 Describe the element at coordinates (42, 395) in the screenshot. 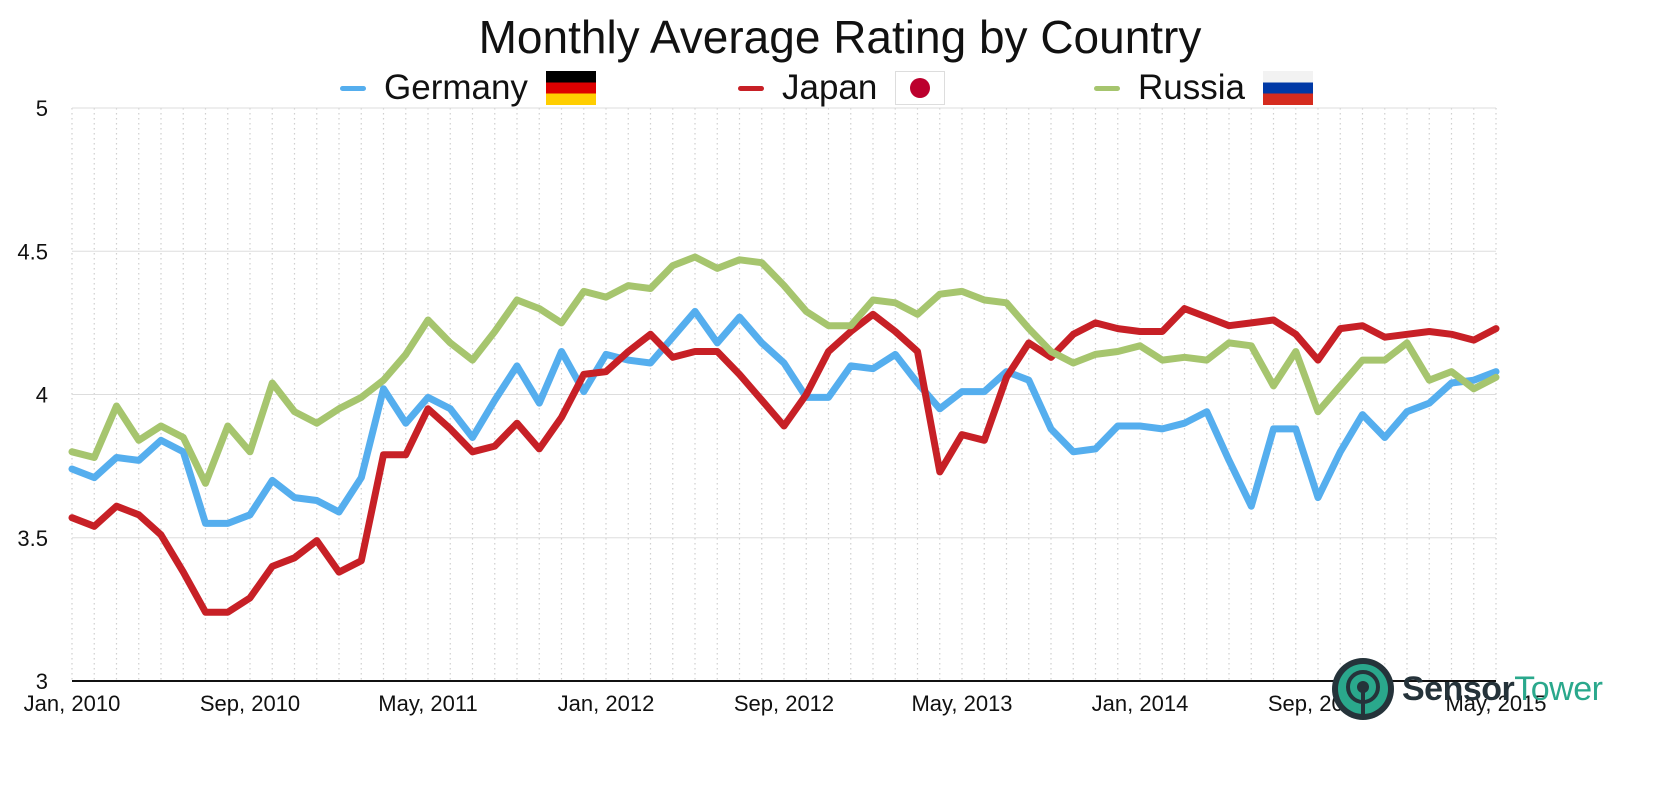

I see `y-tick-label: 4` at that location.